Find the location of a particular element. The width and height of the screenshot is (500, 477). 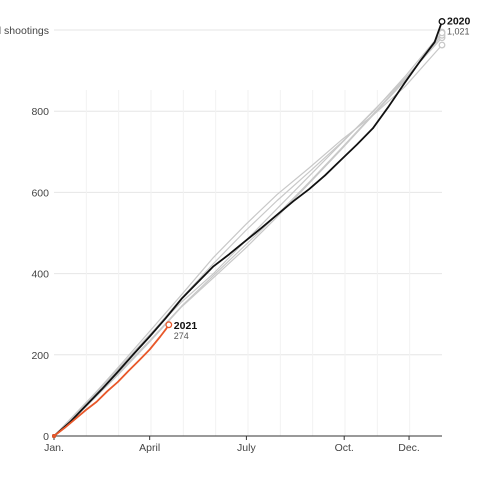

y-tick-label: 0 is located at coordinates (46, 437).